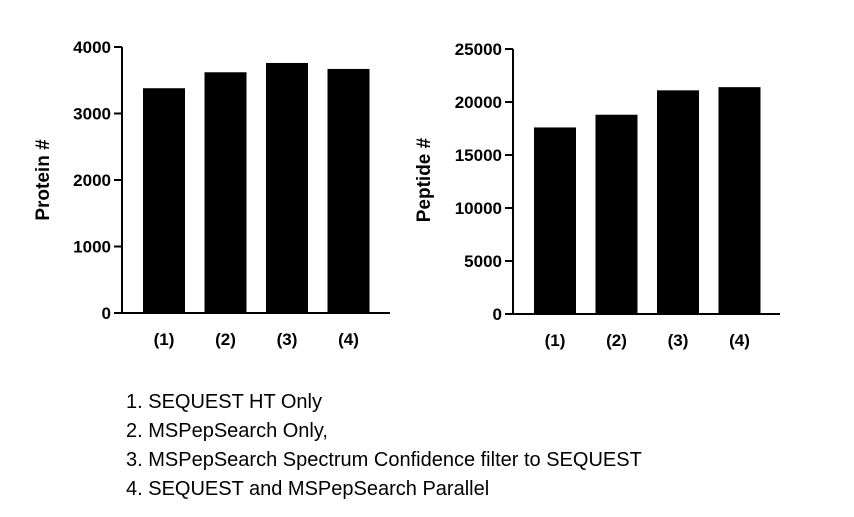  What do you see at coordinates (224, 402) in the screenshot?
I see `legend-item-1: 1. SEQUEST HT Only` at bounding box center [224, 402].